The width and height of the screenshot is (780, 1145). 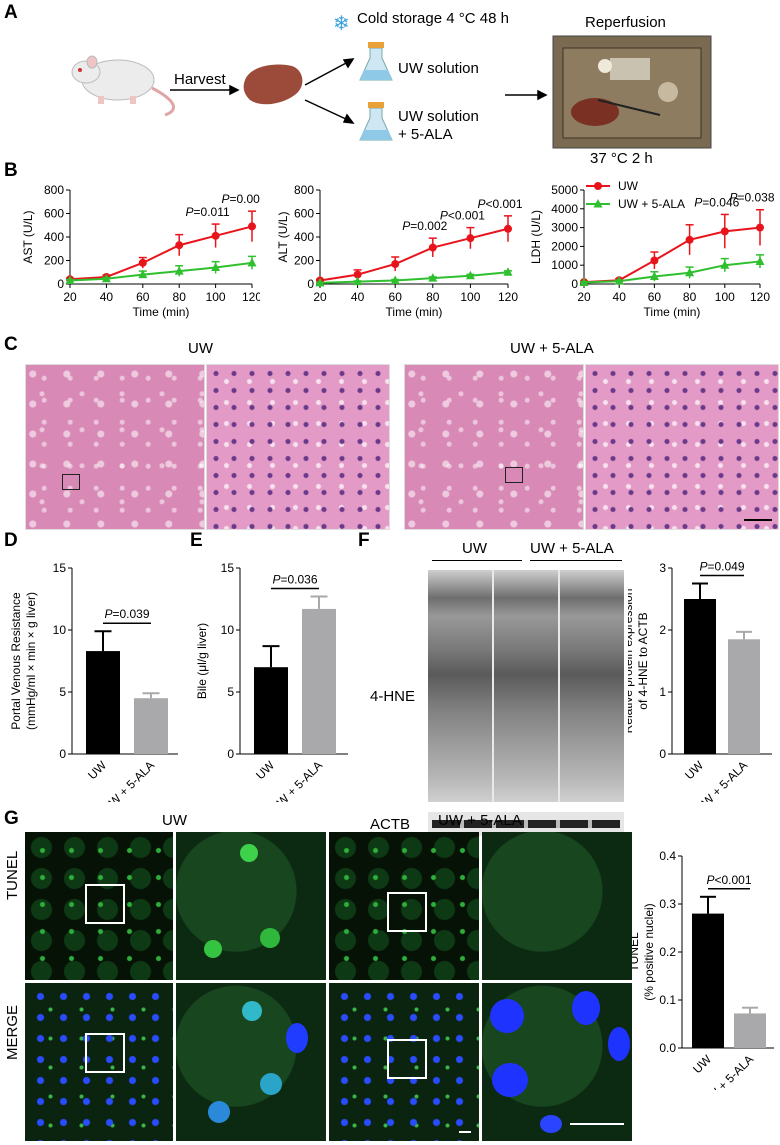 I want to click on tunel-uw-title: UW, so click(x=174, y=820).